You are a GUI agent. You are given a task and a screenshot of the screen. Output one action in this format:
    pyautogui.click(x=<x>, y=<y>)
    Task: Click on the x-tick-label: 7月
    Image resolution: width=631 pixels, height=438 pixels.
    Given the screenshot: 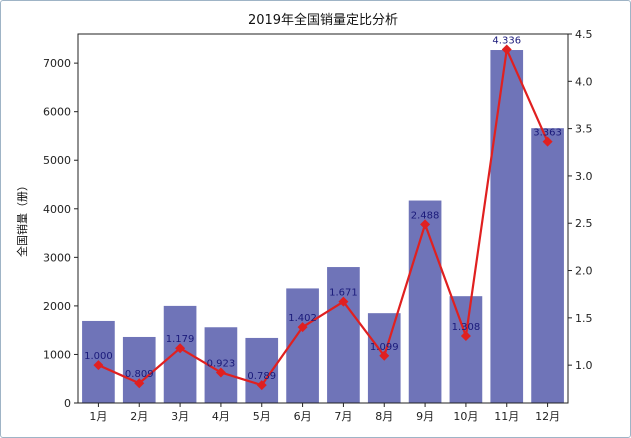 What is the action you would take?
    pyautogui.click(x=343, y=416)
    